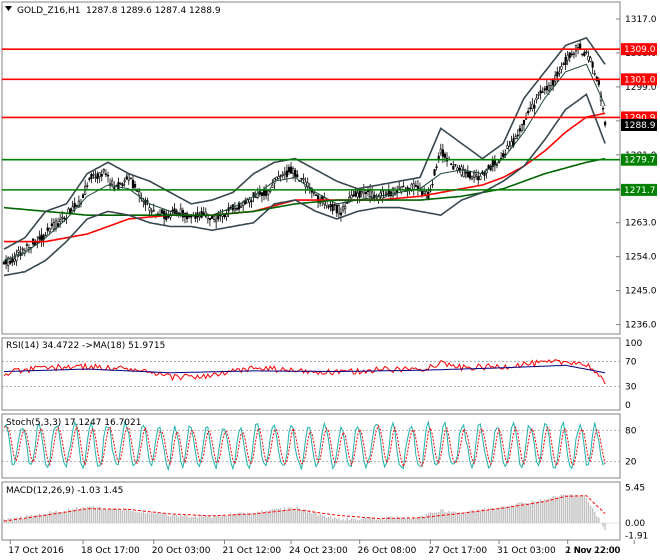 The image size is (660, 560). Describe the element at coordinates (631, 432) in the screenshot. I see `stoch-tick-label: 80` at that location.